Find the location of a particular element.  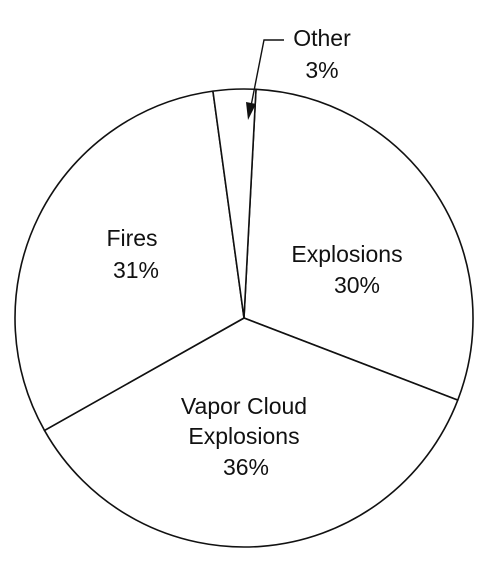

slice-value-fires: 31% is located at coordinates (136, 270).